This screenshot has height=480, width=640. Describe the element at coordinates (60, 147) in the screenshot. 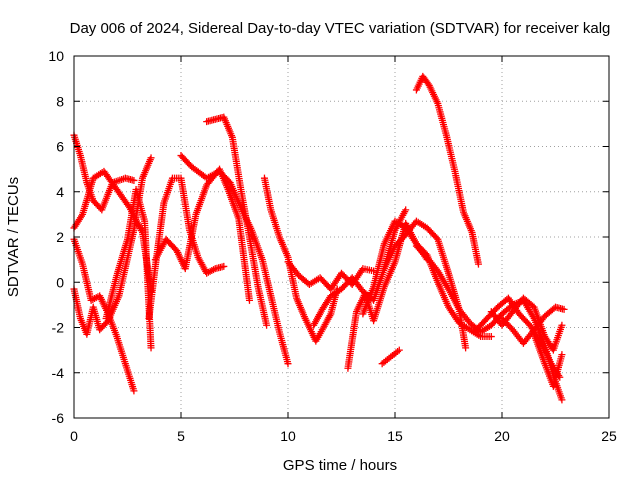

I see `y-tick-label: 6` at that location.